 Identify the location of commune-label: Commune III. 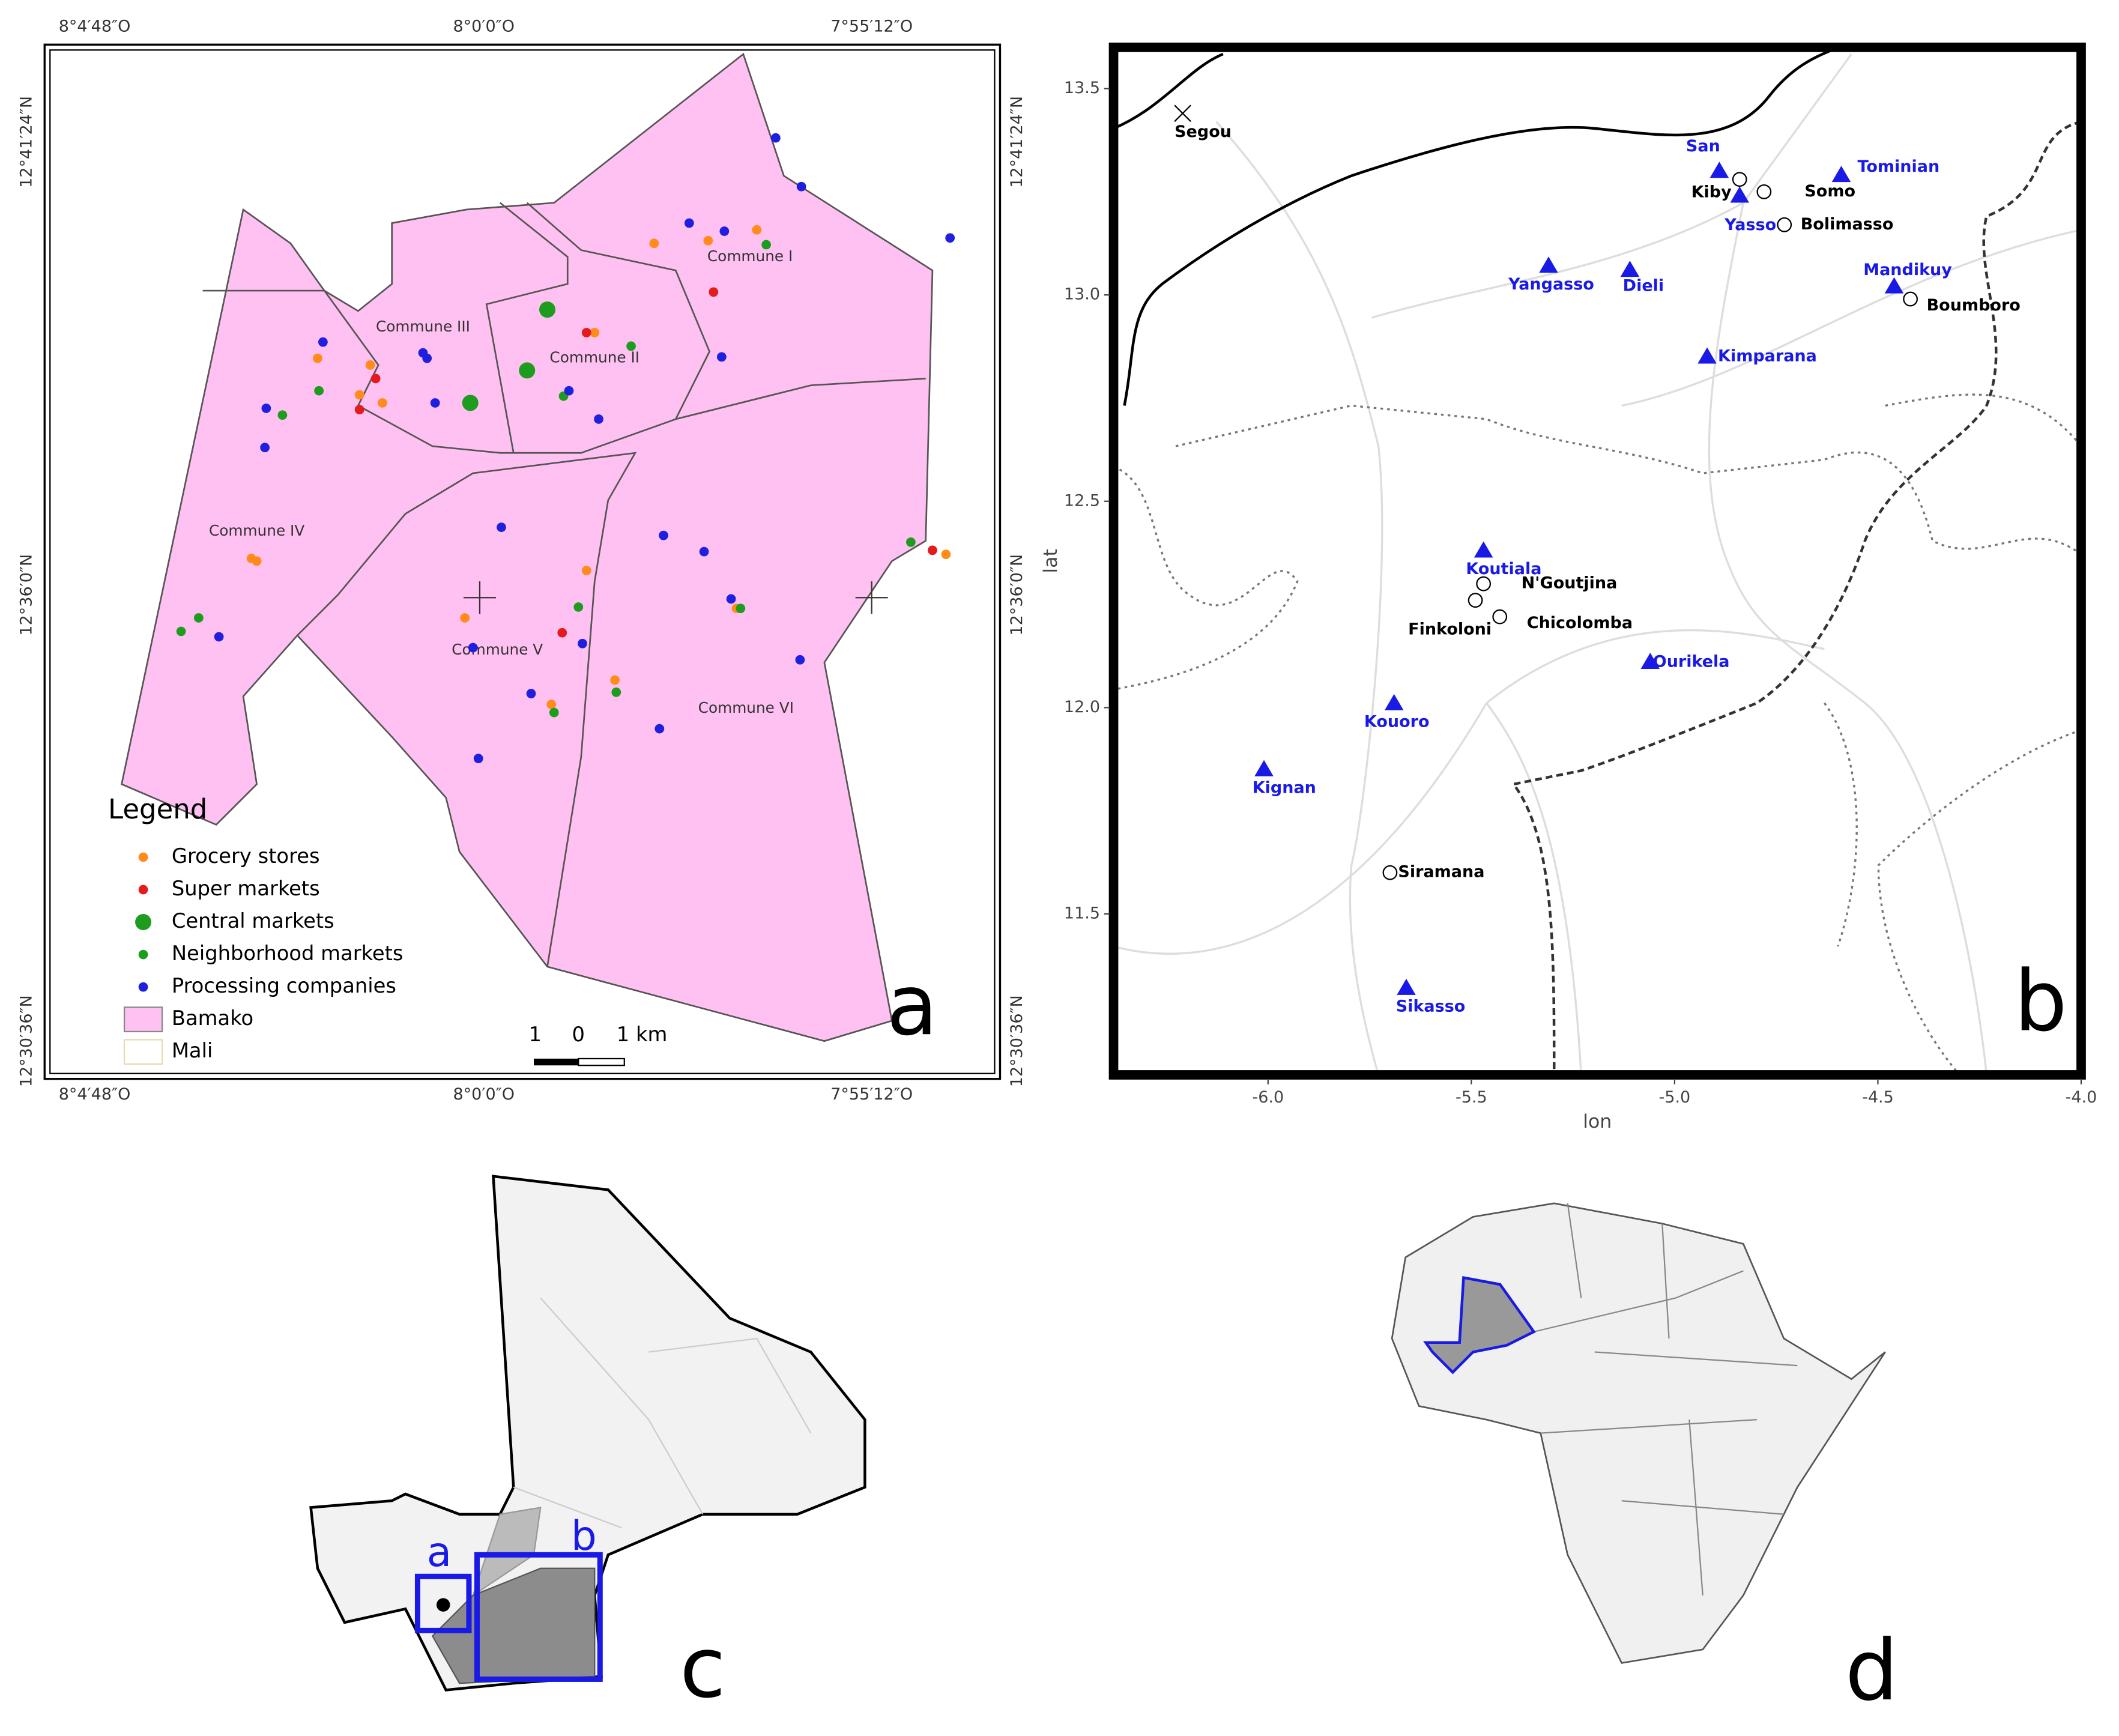
(423, 326).